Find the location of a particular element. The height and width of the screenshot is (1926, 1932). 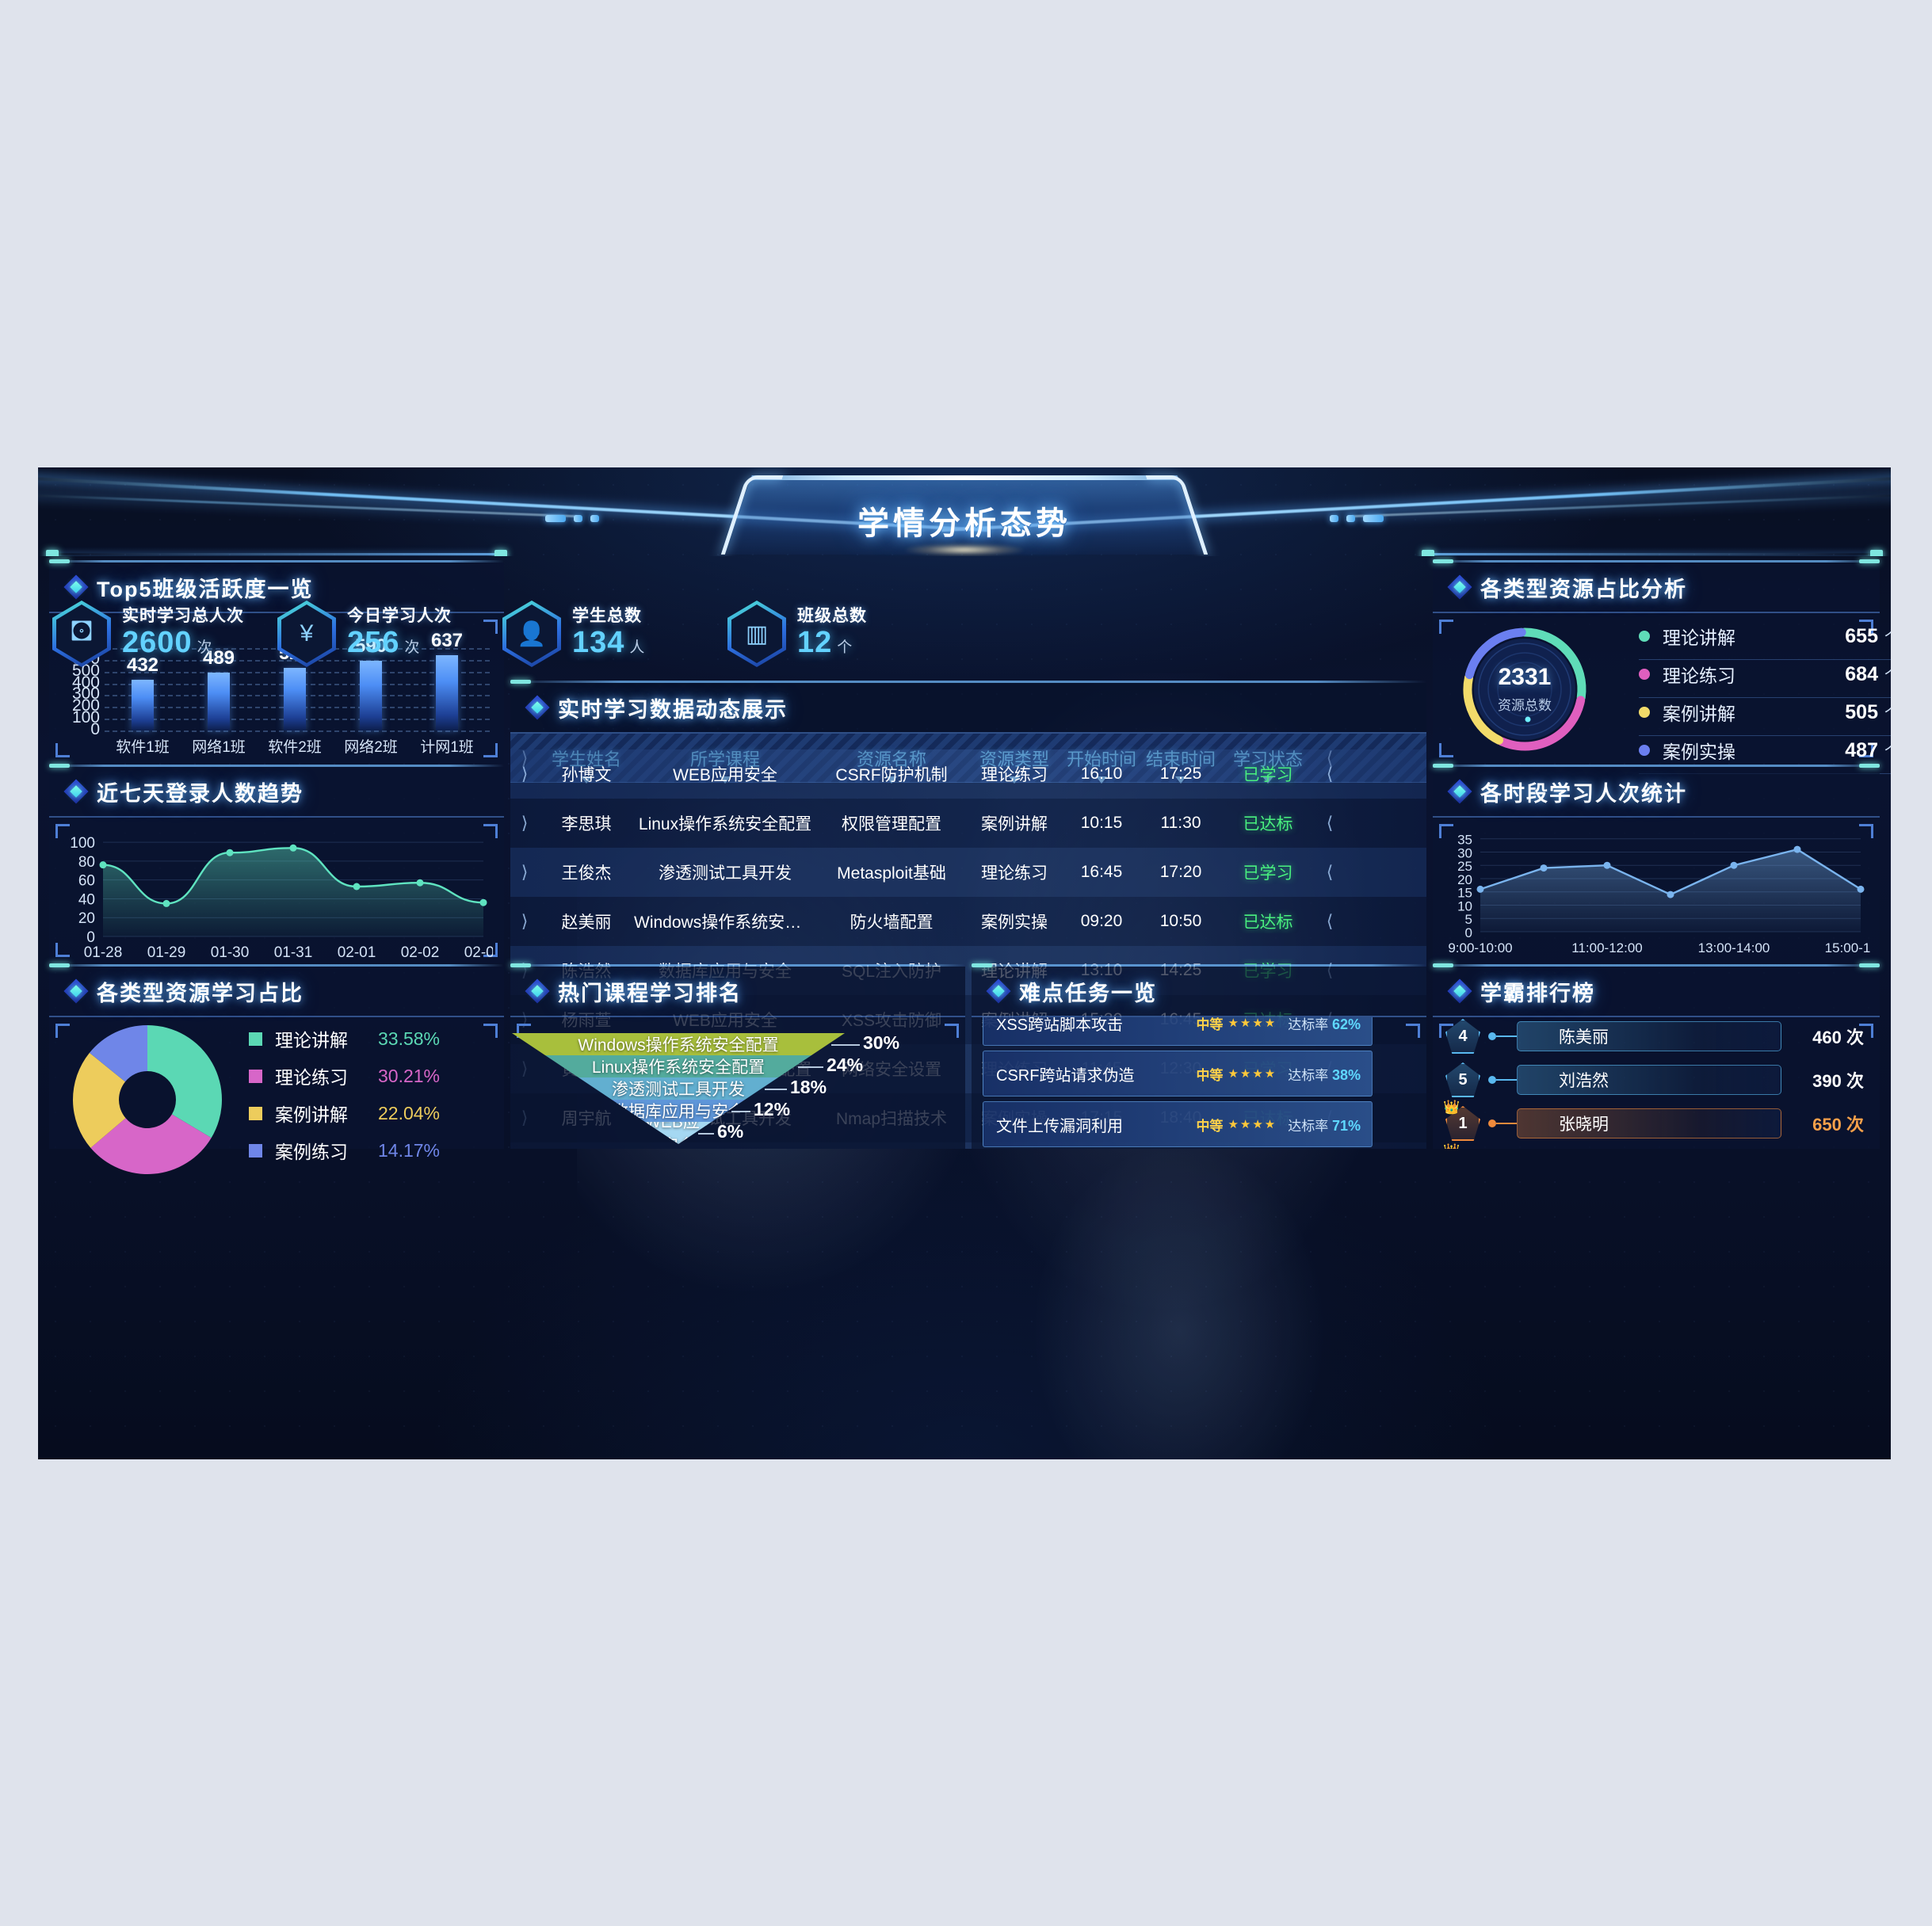

kpi-unit: 次 is located at coordinates (205, 648).